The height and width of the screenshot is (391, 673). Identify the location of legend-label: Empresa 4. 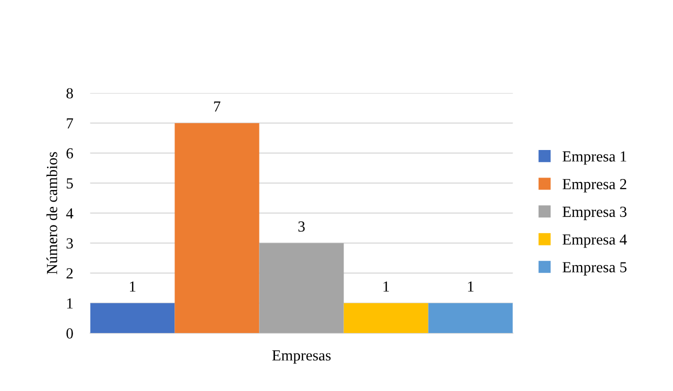
(594, 241).